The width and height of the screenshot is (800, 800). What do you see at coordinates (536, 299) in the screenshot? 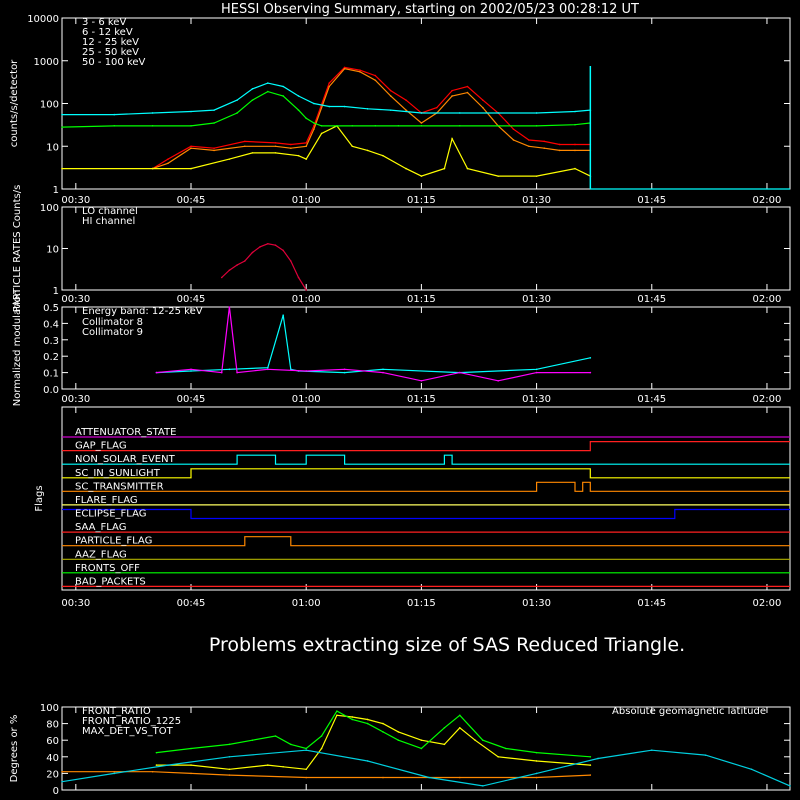
I see `time-tick-label: 01:30` at bounding box center [536, 299].